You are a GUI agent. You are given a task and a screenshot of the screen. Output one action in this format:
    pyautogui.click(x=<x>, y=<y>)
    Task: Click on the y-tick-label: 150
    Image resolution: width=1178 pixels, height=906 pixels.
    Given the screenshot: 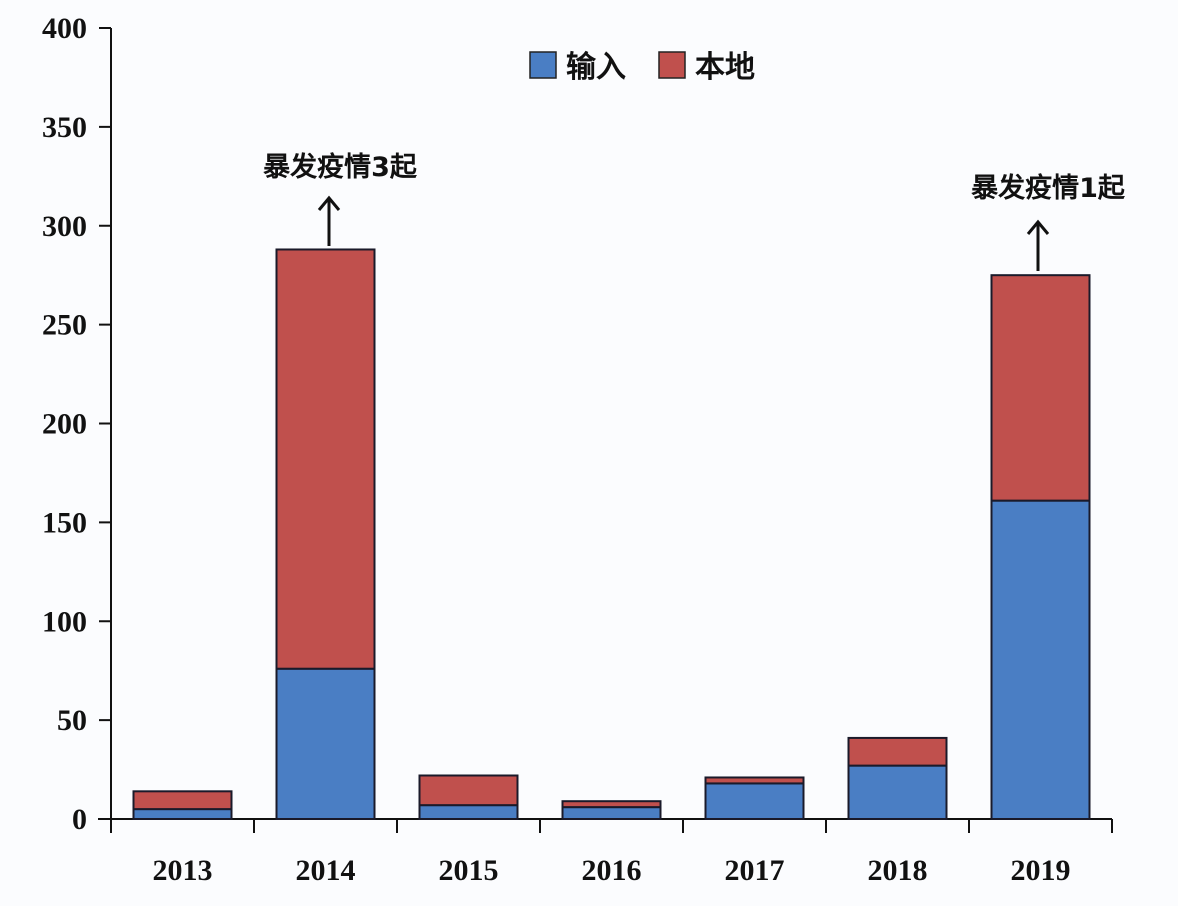 What is the action you would take?
    pyautogui.click(x=64, y=522)
    